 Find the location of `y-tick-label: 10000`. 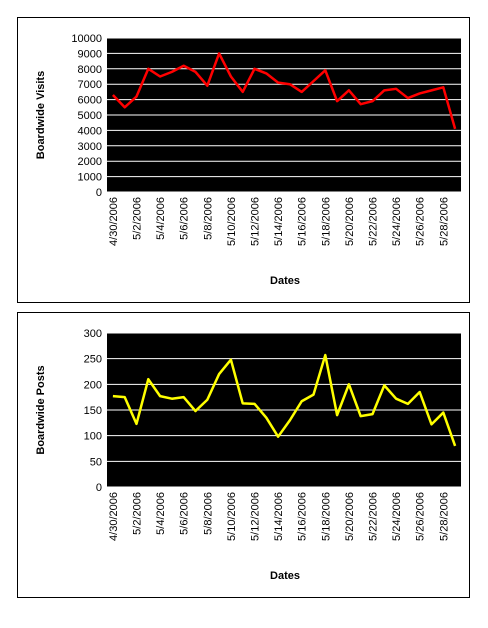

y-tick-label: 10000 is located at coordinates (86, 39).